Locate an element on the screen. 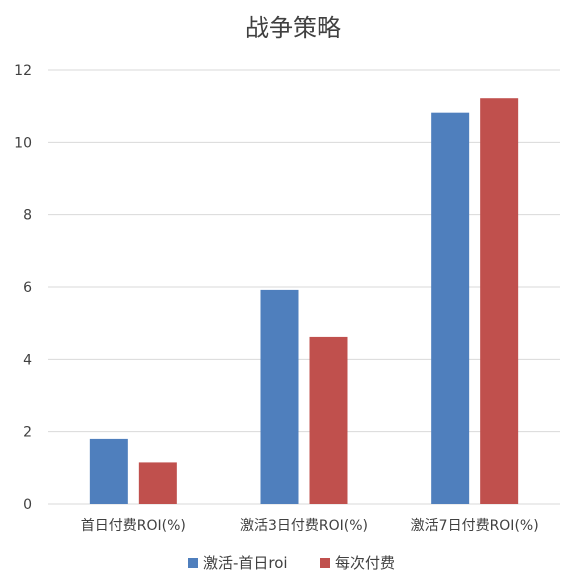 The width and height of the screenshot is (582, 580). x-axis-categories: 首日付费ROI(%) 激活3日付费ROI(%) 激活7日付费ROI(%) is located at coordinates (310, 525).